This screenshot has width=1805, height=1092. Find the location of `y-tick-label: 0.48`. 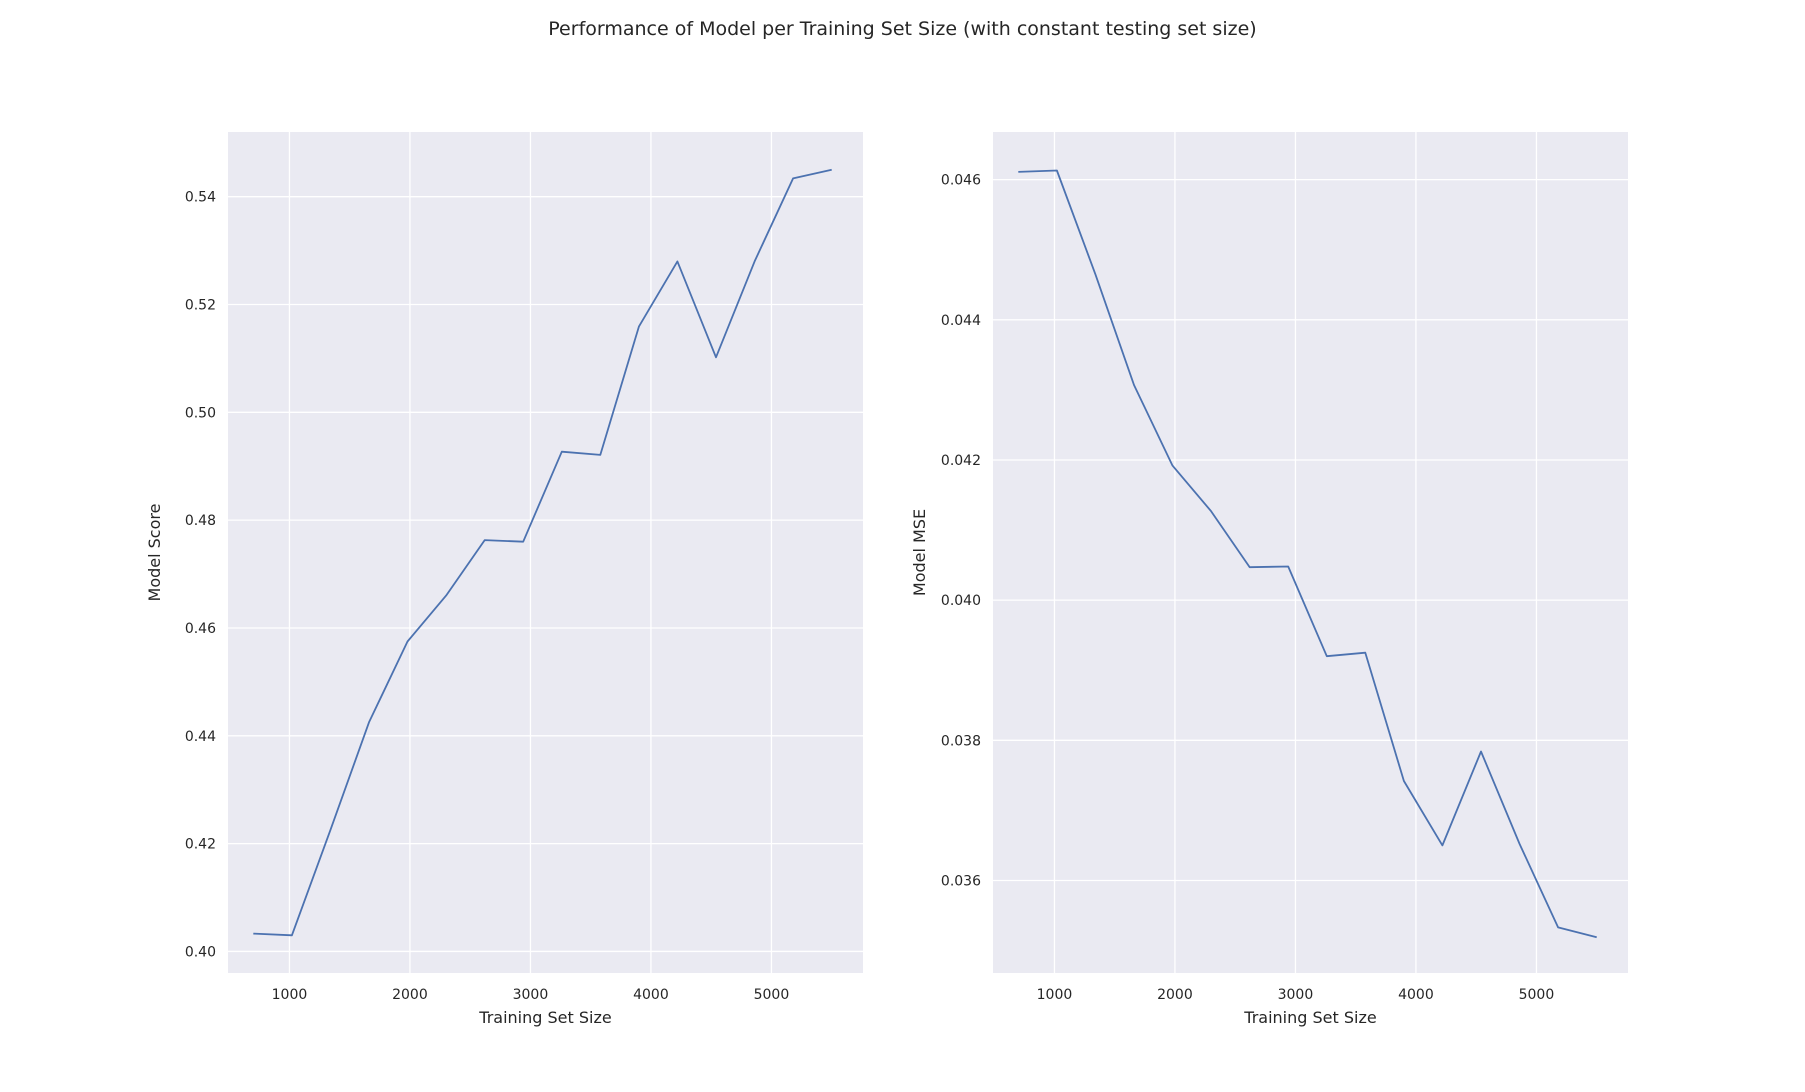

y-tick-label: 0.48 is located at coordinates (200, 521).